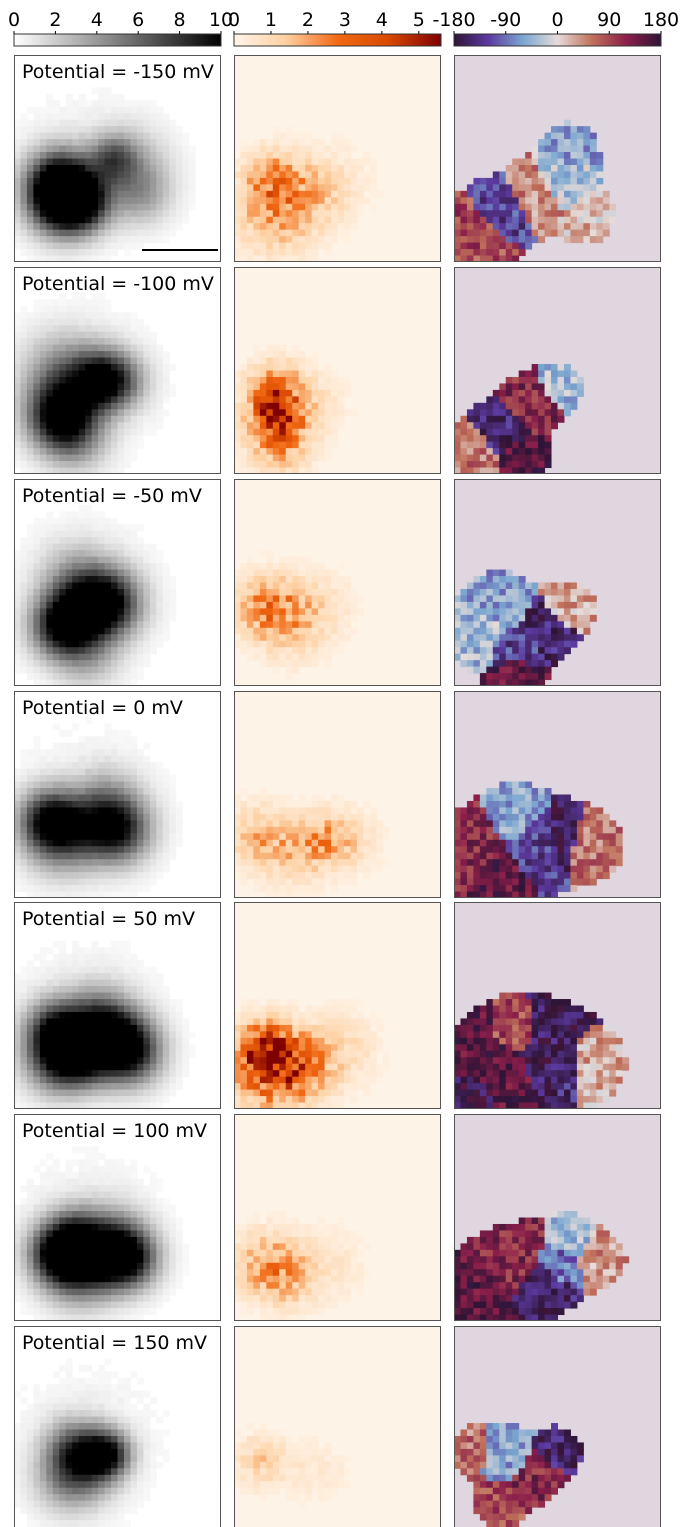 The height and width of the screenshot is (1527, 683). What do you see at coordinates (102, 708) in the screenshot?
I see `row-label: Potential = 0 mV` at bounding box center [102, 708].